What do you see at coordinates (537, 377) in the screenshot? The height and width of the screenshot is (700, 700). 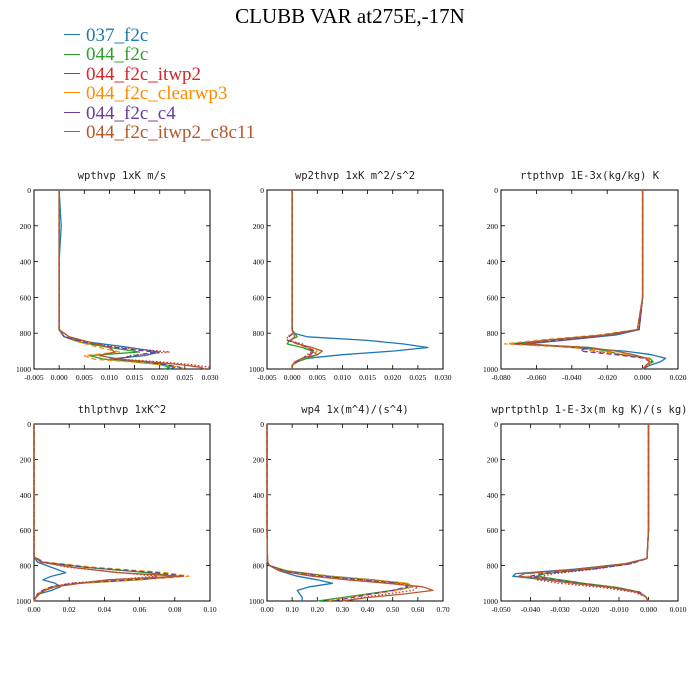 I see `x-tick-label: -0.060` at bounding box center [537, 377].